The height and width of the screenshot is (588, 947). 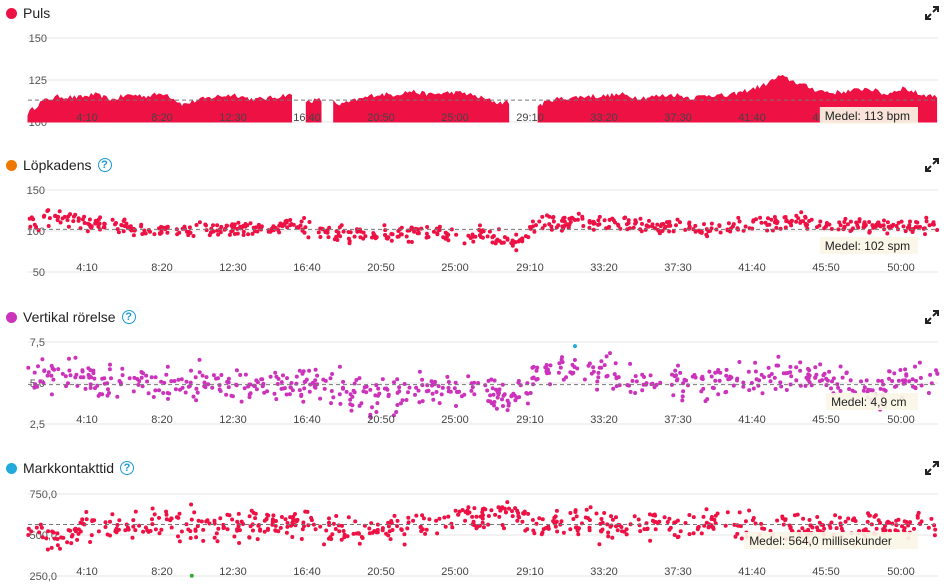 I want to click on x-tick-label: 45:50, so click(x=826, y=572).